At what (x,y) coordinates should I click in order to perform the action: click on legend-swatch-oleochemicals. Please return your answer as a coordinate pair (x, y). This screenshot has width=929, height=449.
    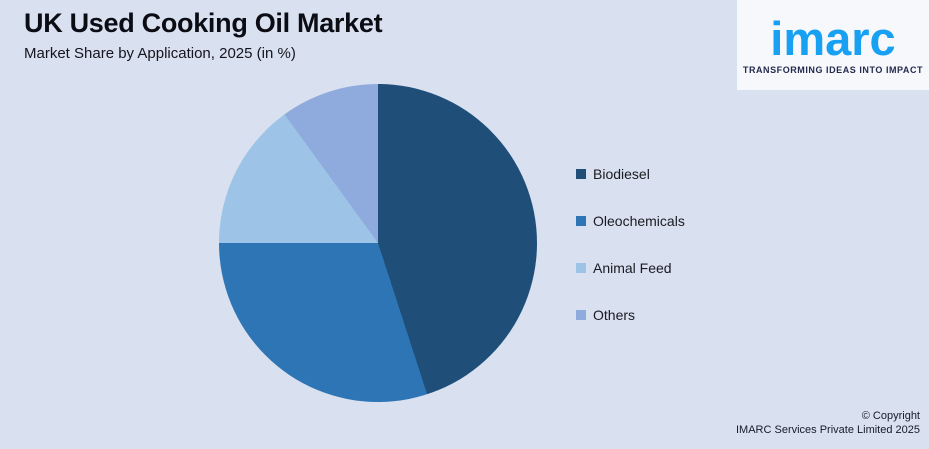
    Looking at the image, I should click on (581, 221).